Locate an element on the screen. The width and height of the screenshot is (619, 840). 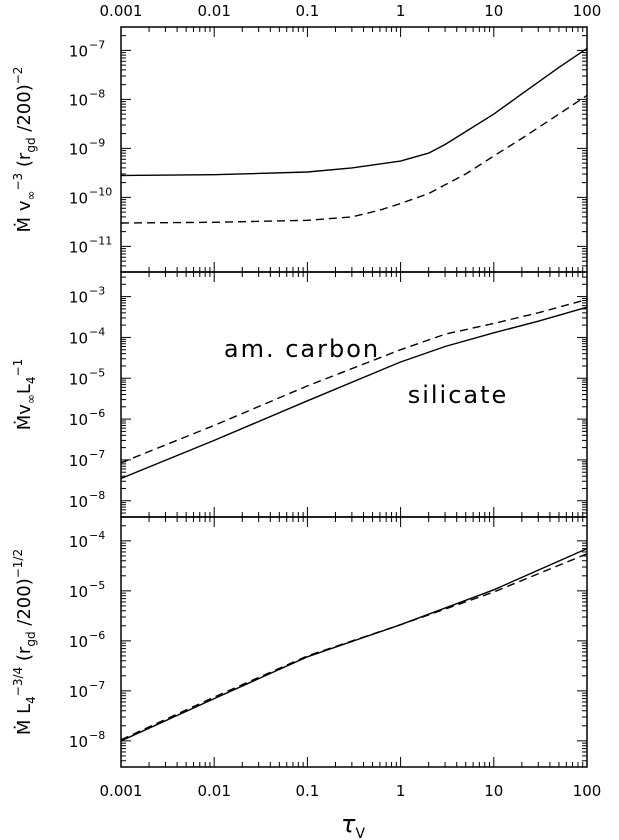
y-tick-exponent: −11 is located at coordinates (100, 240).